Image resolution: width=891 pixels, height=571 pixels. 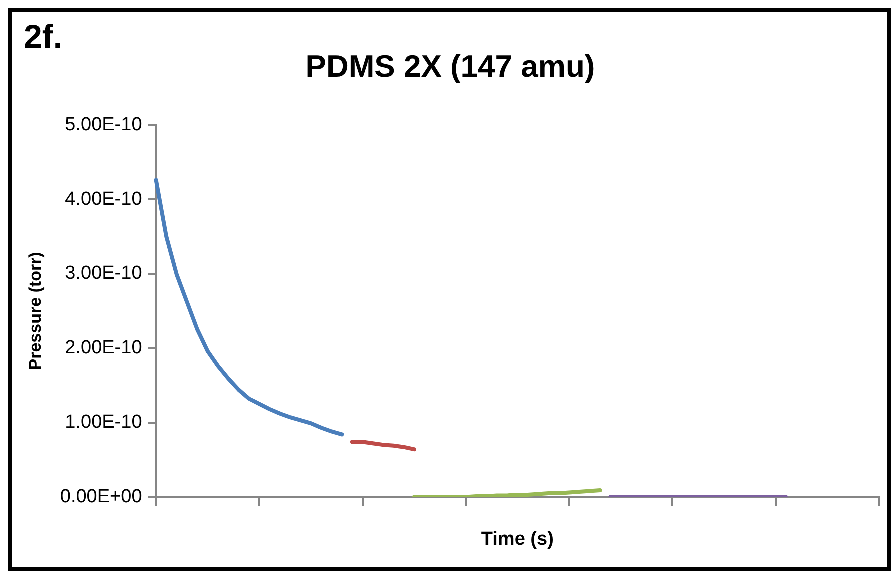 What do you see at coordinates (103, 348) in the screenshot?
I see `y-tick-label: 2.00E-10` at bounding box center [103, 348].